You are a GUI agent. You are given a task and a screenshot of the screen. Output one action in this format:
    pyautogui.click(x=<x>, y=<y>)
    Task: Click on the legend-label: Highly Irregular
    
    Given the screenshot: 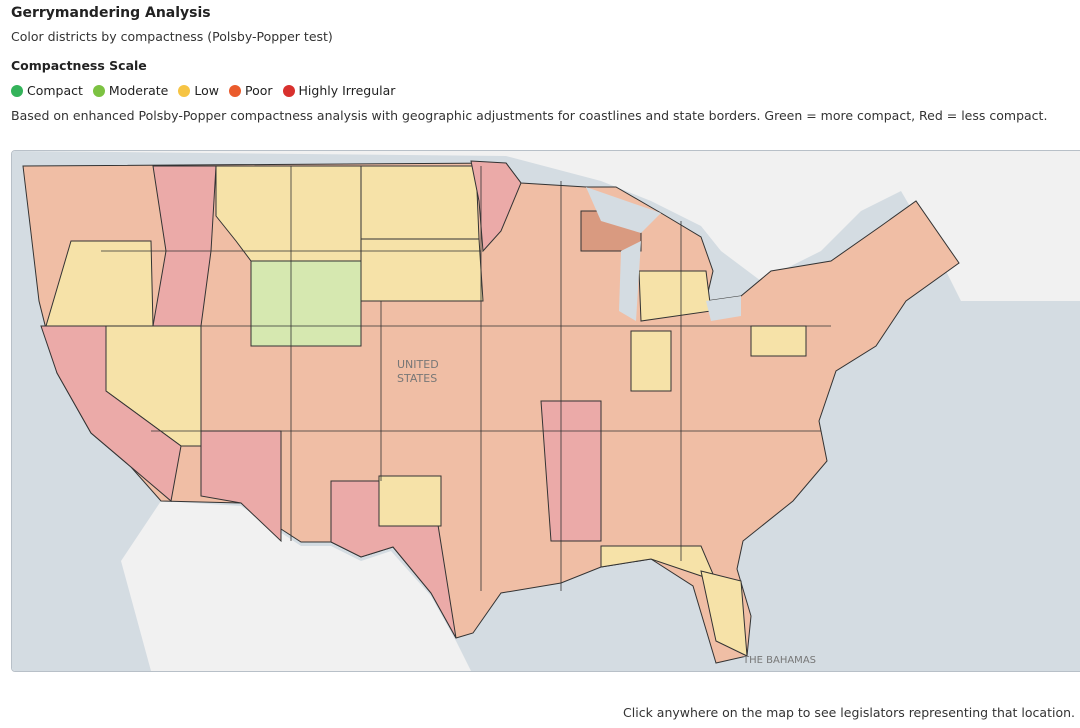 What is the action you would take?
    pyautogui.click(x=347, y=90)
    